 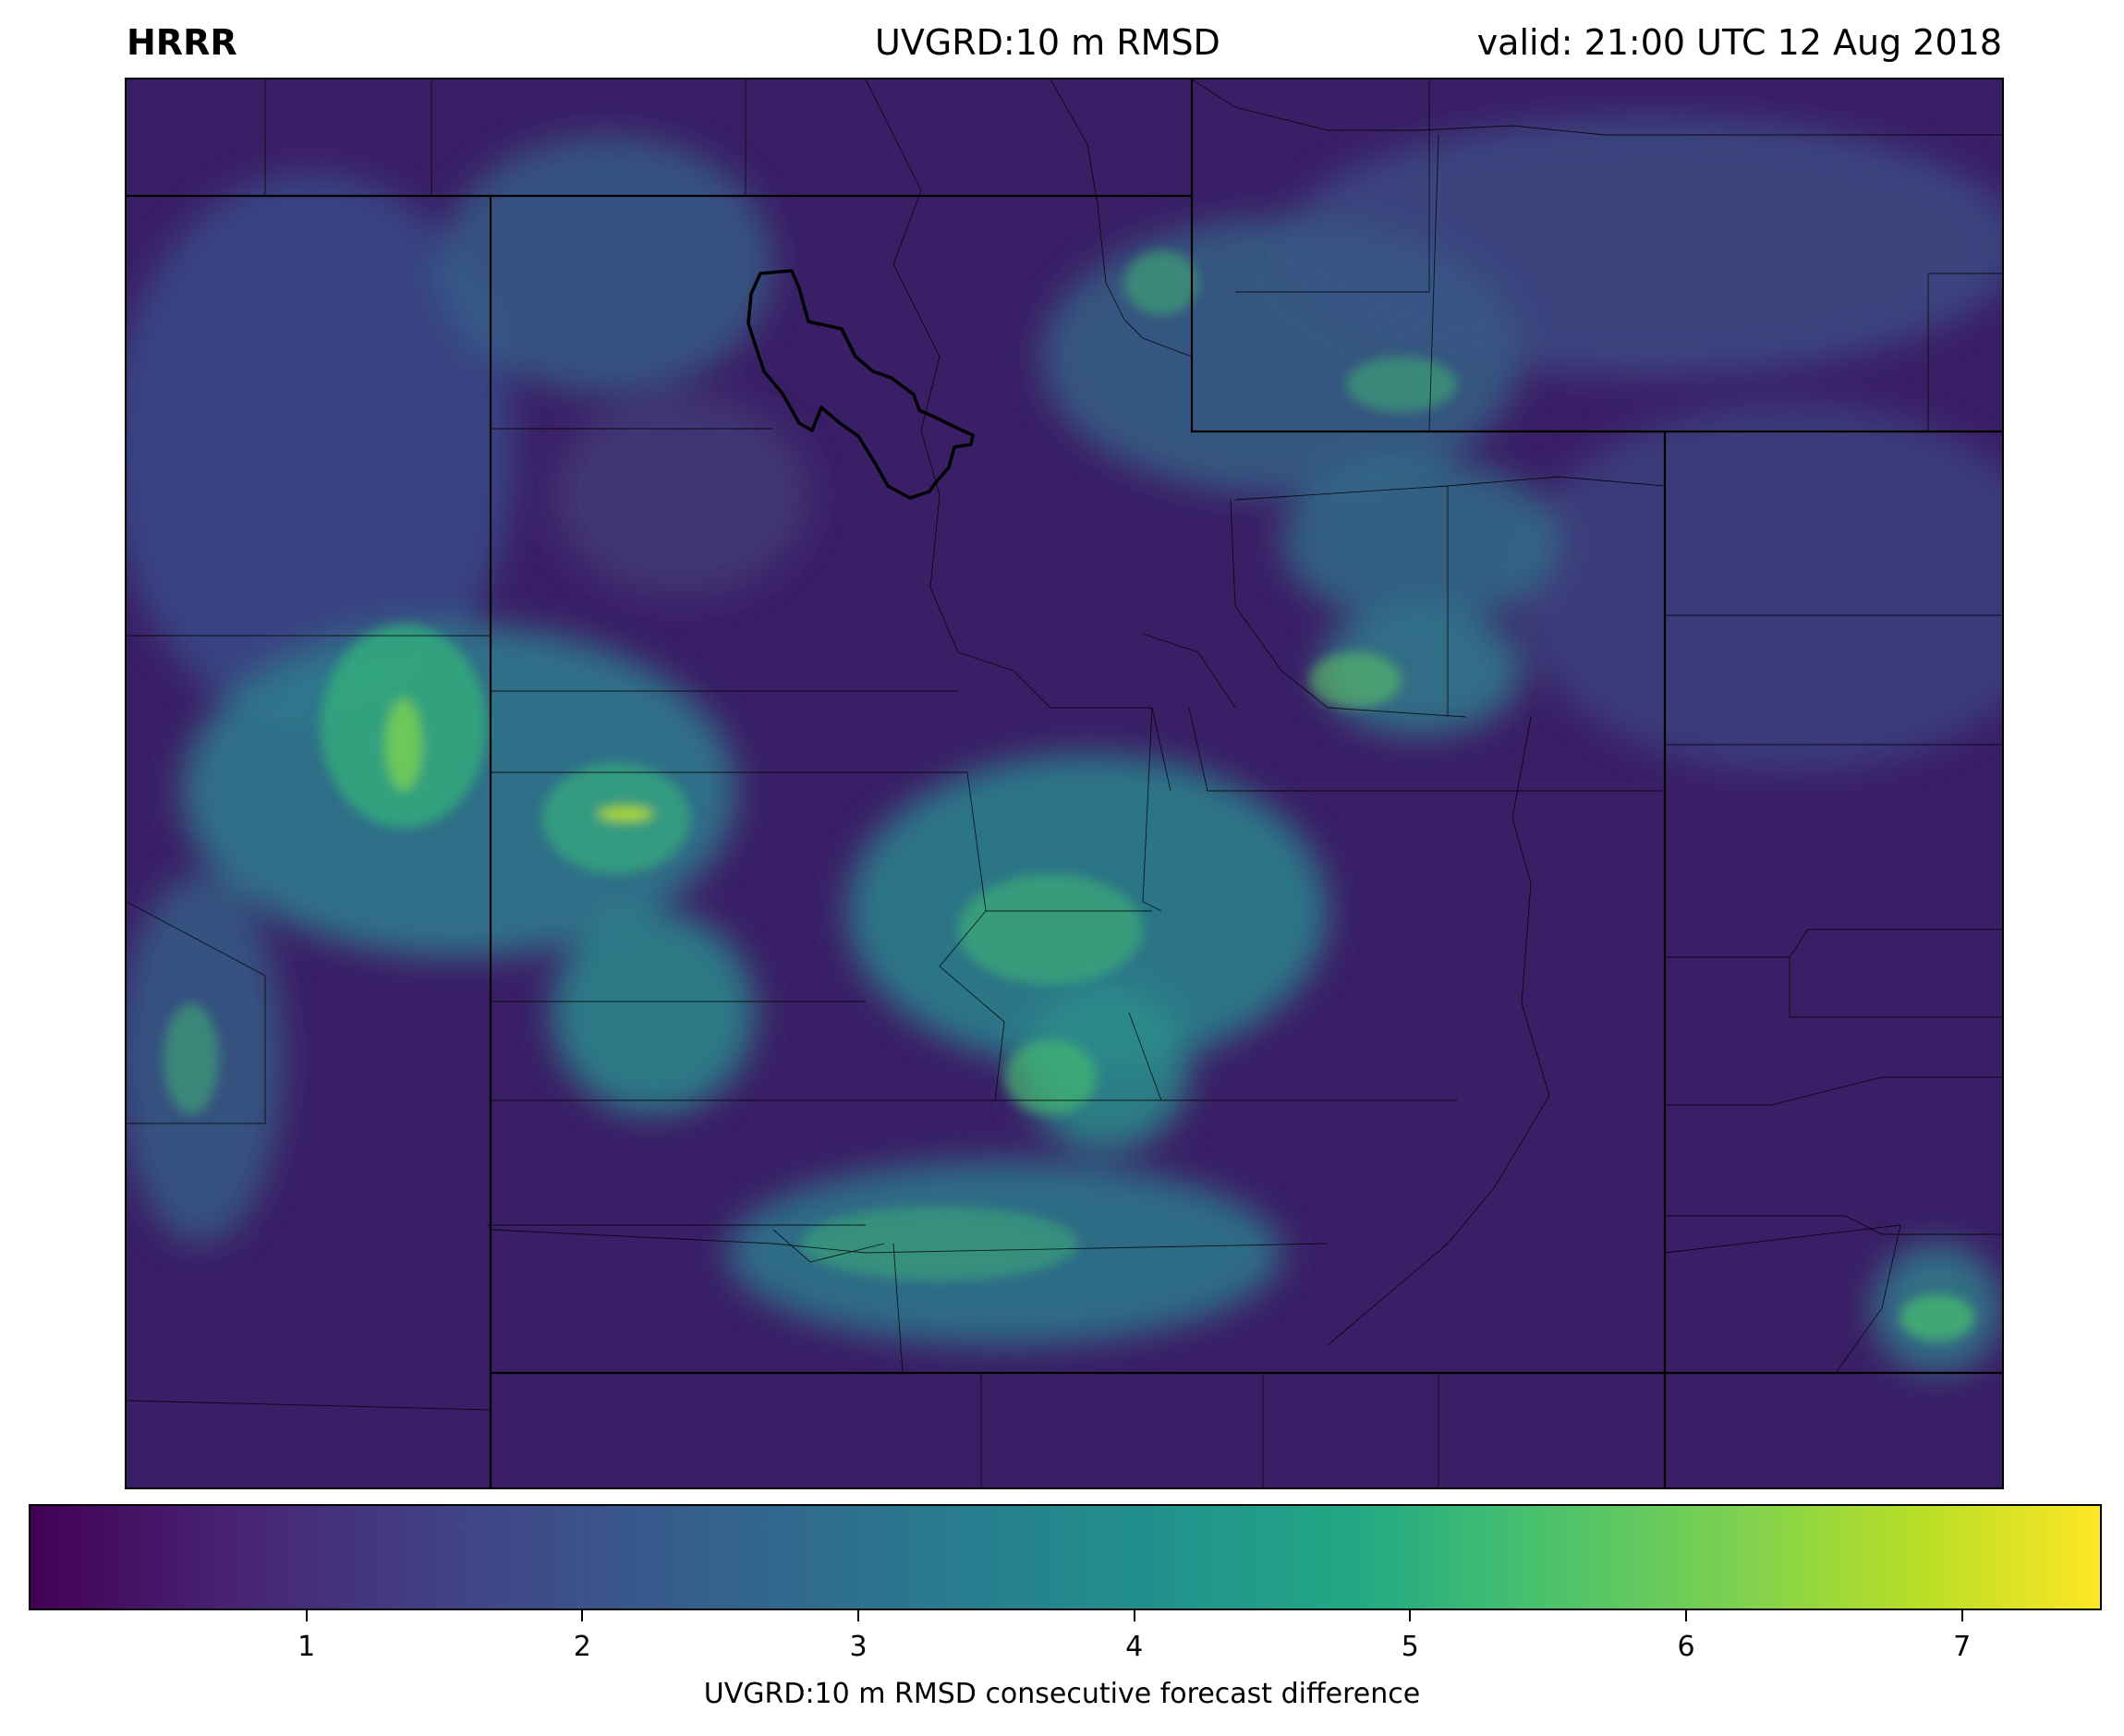 What do you see at coordinates (1686, 1647) in the screenshot?
I see `colorbar-tick-label: 6` at bounding box center [1686, 1647].